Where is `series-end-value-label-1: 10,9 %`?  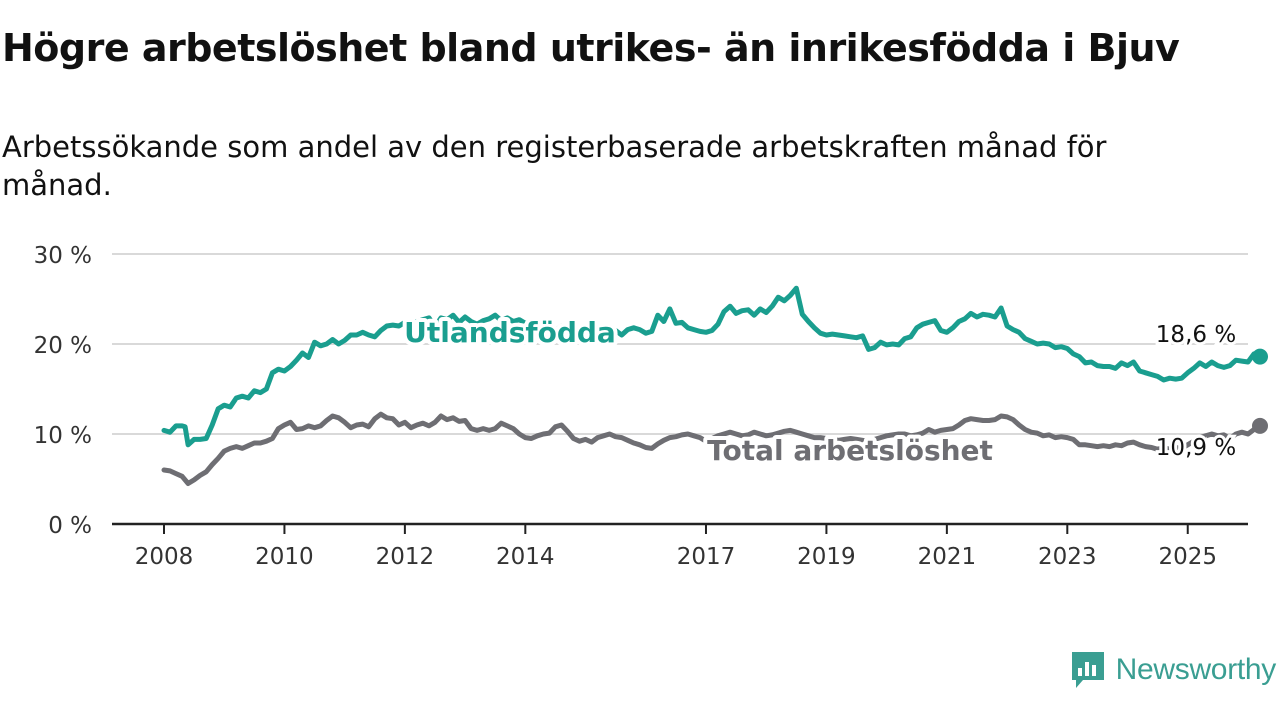 series-end-value-label-1: 10,9 % is located at coordinates (1196, 448).